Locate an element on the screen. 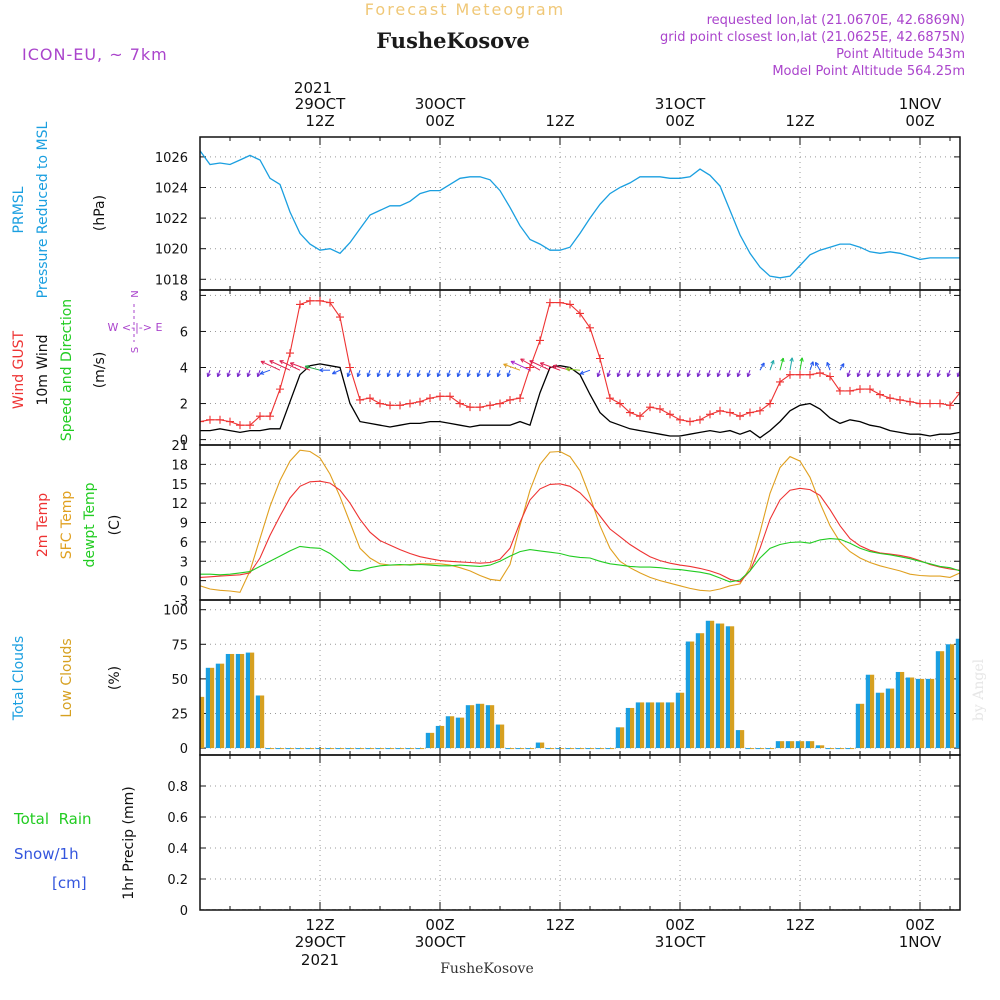 The height and width of the screenshot is (1000, 1000). panel-clouds: 0 25 50 75 100 is located at coordinates (562, 678).